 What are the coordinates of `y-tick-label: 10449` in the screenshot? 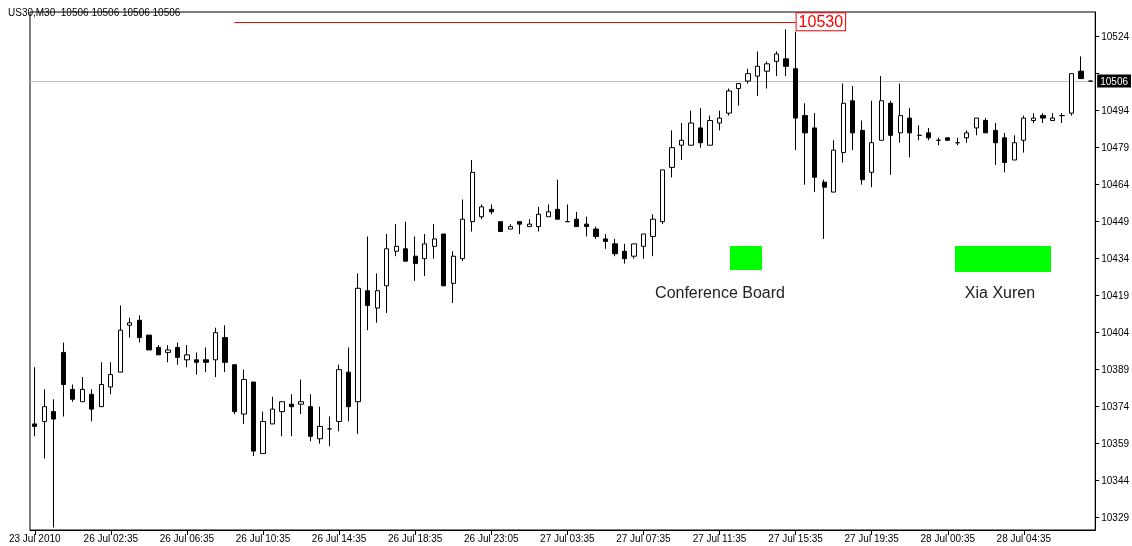 It's located at (1115, 222).